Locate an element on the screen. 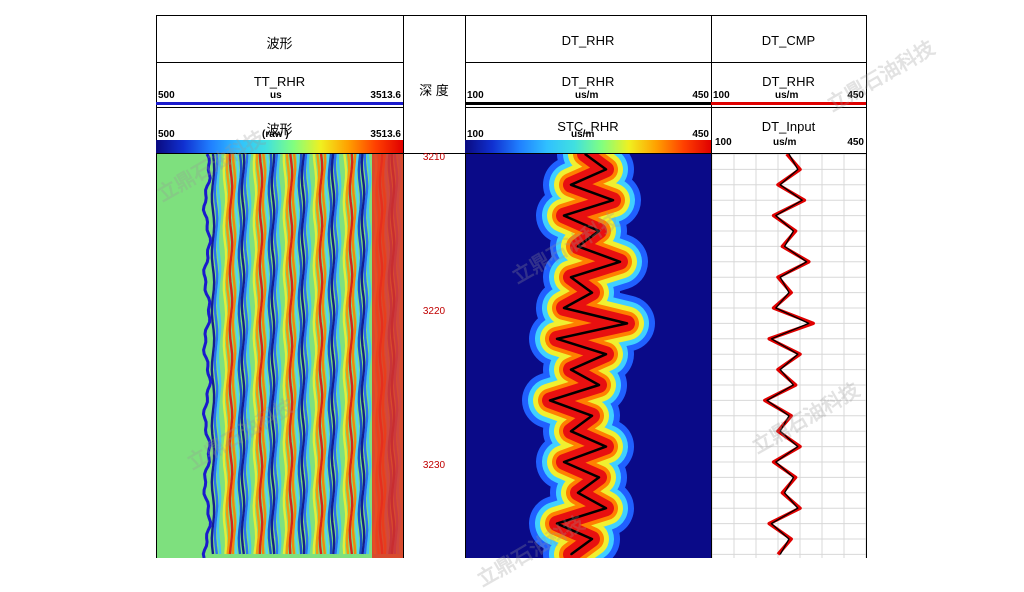  scale-unit: (raw ) is located at coordinates (275, 134).